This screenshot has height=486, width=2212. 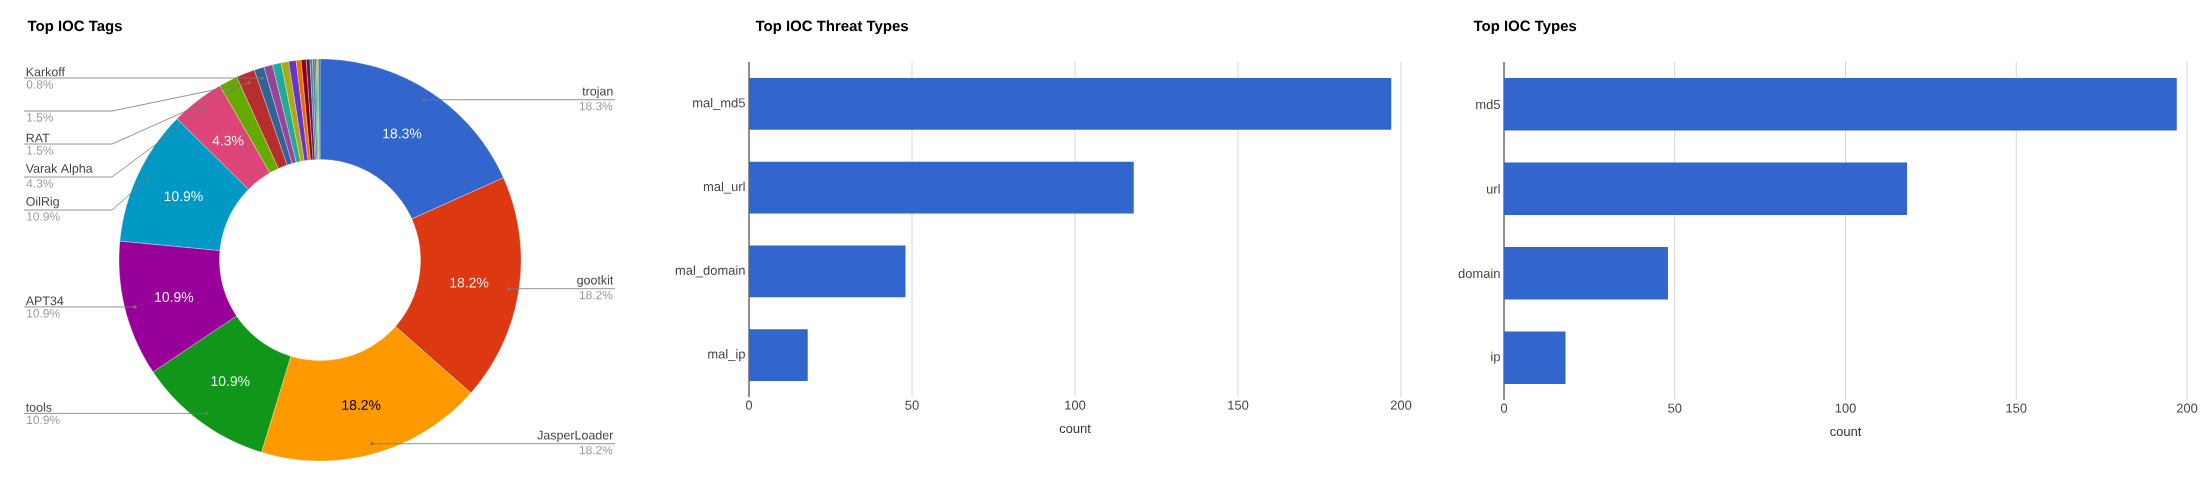 I want to click on slice-label: tools, so click(x=38, y=407).